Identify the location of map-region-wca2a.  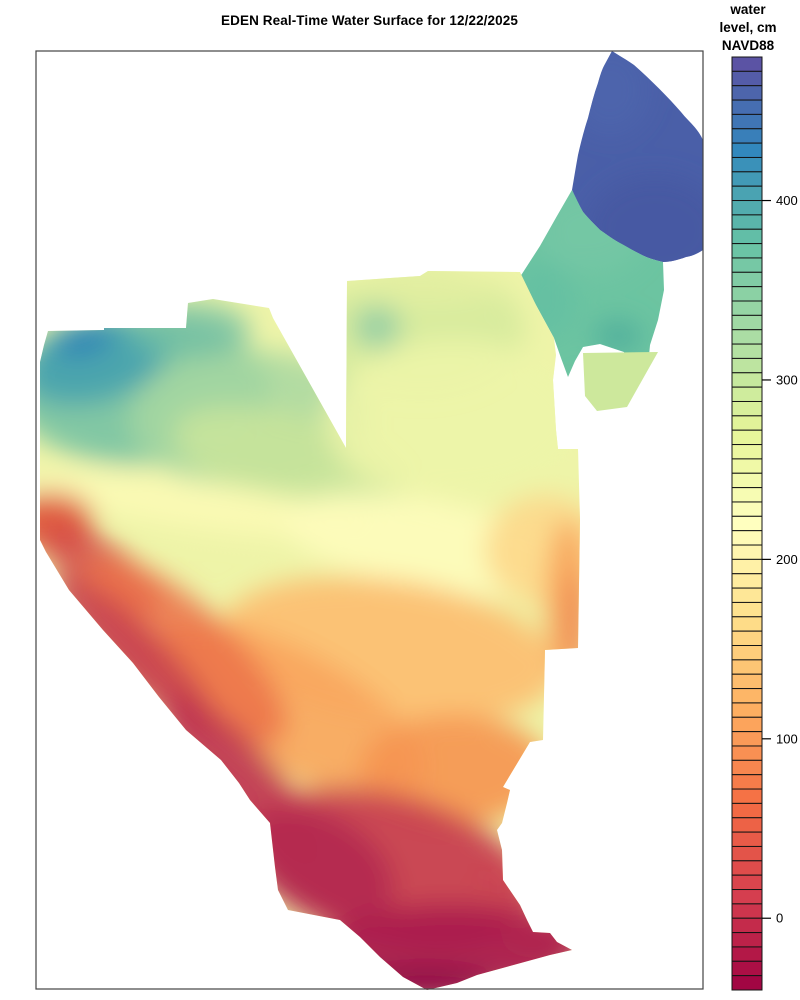
(592, 283).